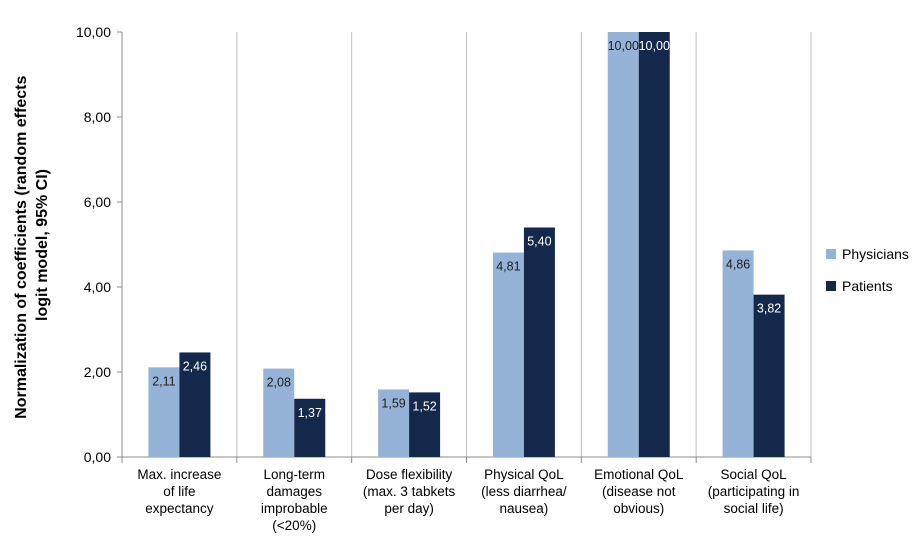 The width and height of the screenshot is (921, 543). What do you see at coordinates (97, 202) in the screenshot?
I see `y-tick-label: 6,00` at bounding box center [97, 202].